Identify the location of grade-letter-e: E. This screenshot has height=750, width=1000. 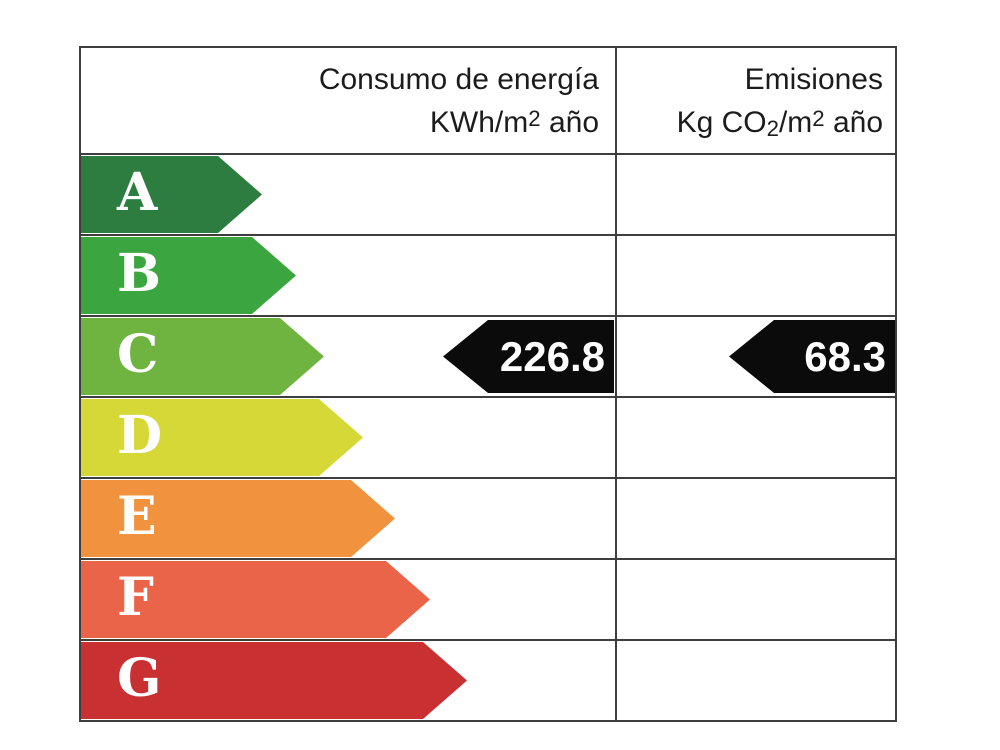
(137, 516).